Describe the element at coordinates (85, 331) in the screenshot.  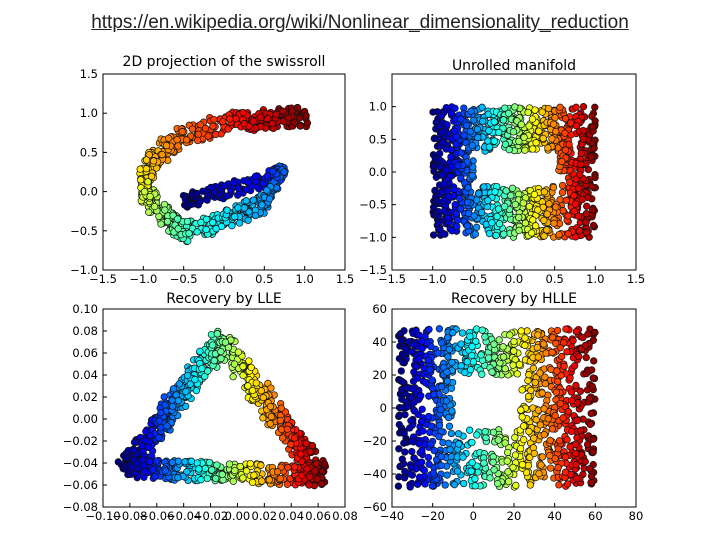
I see `y-tick-label: 0.08` at that location.